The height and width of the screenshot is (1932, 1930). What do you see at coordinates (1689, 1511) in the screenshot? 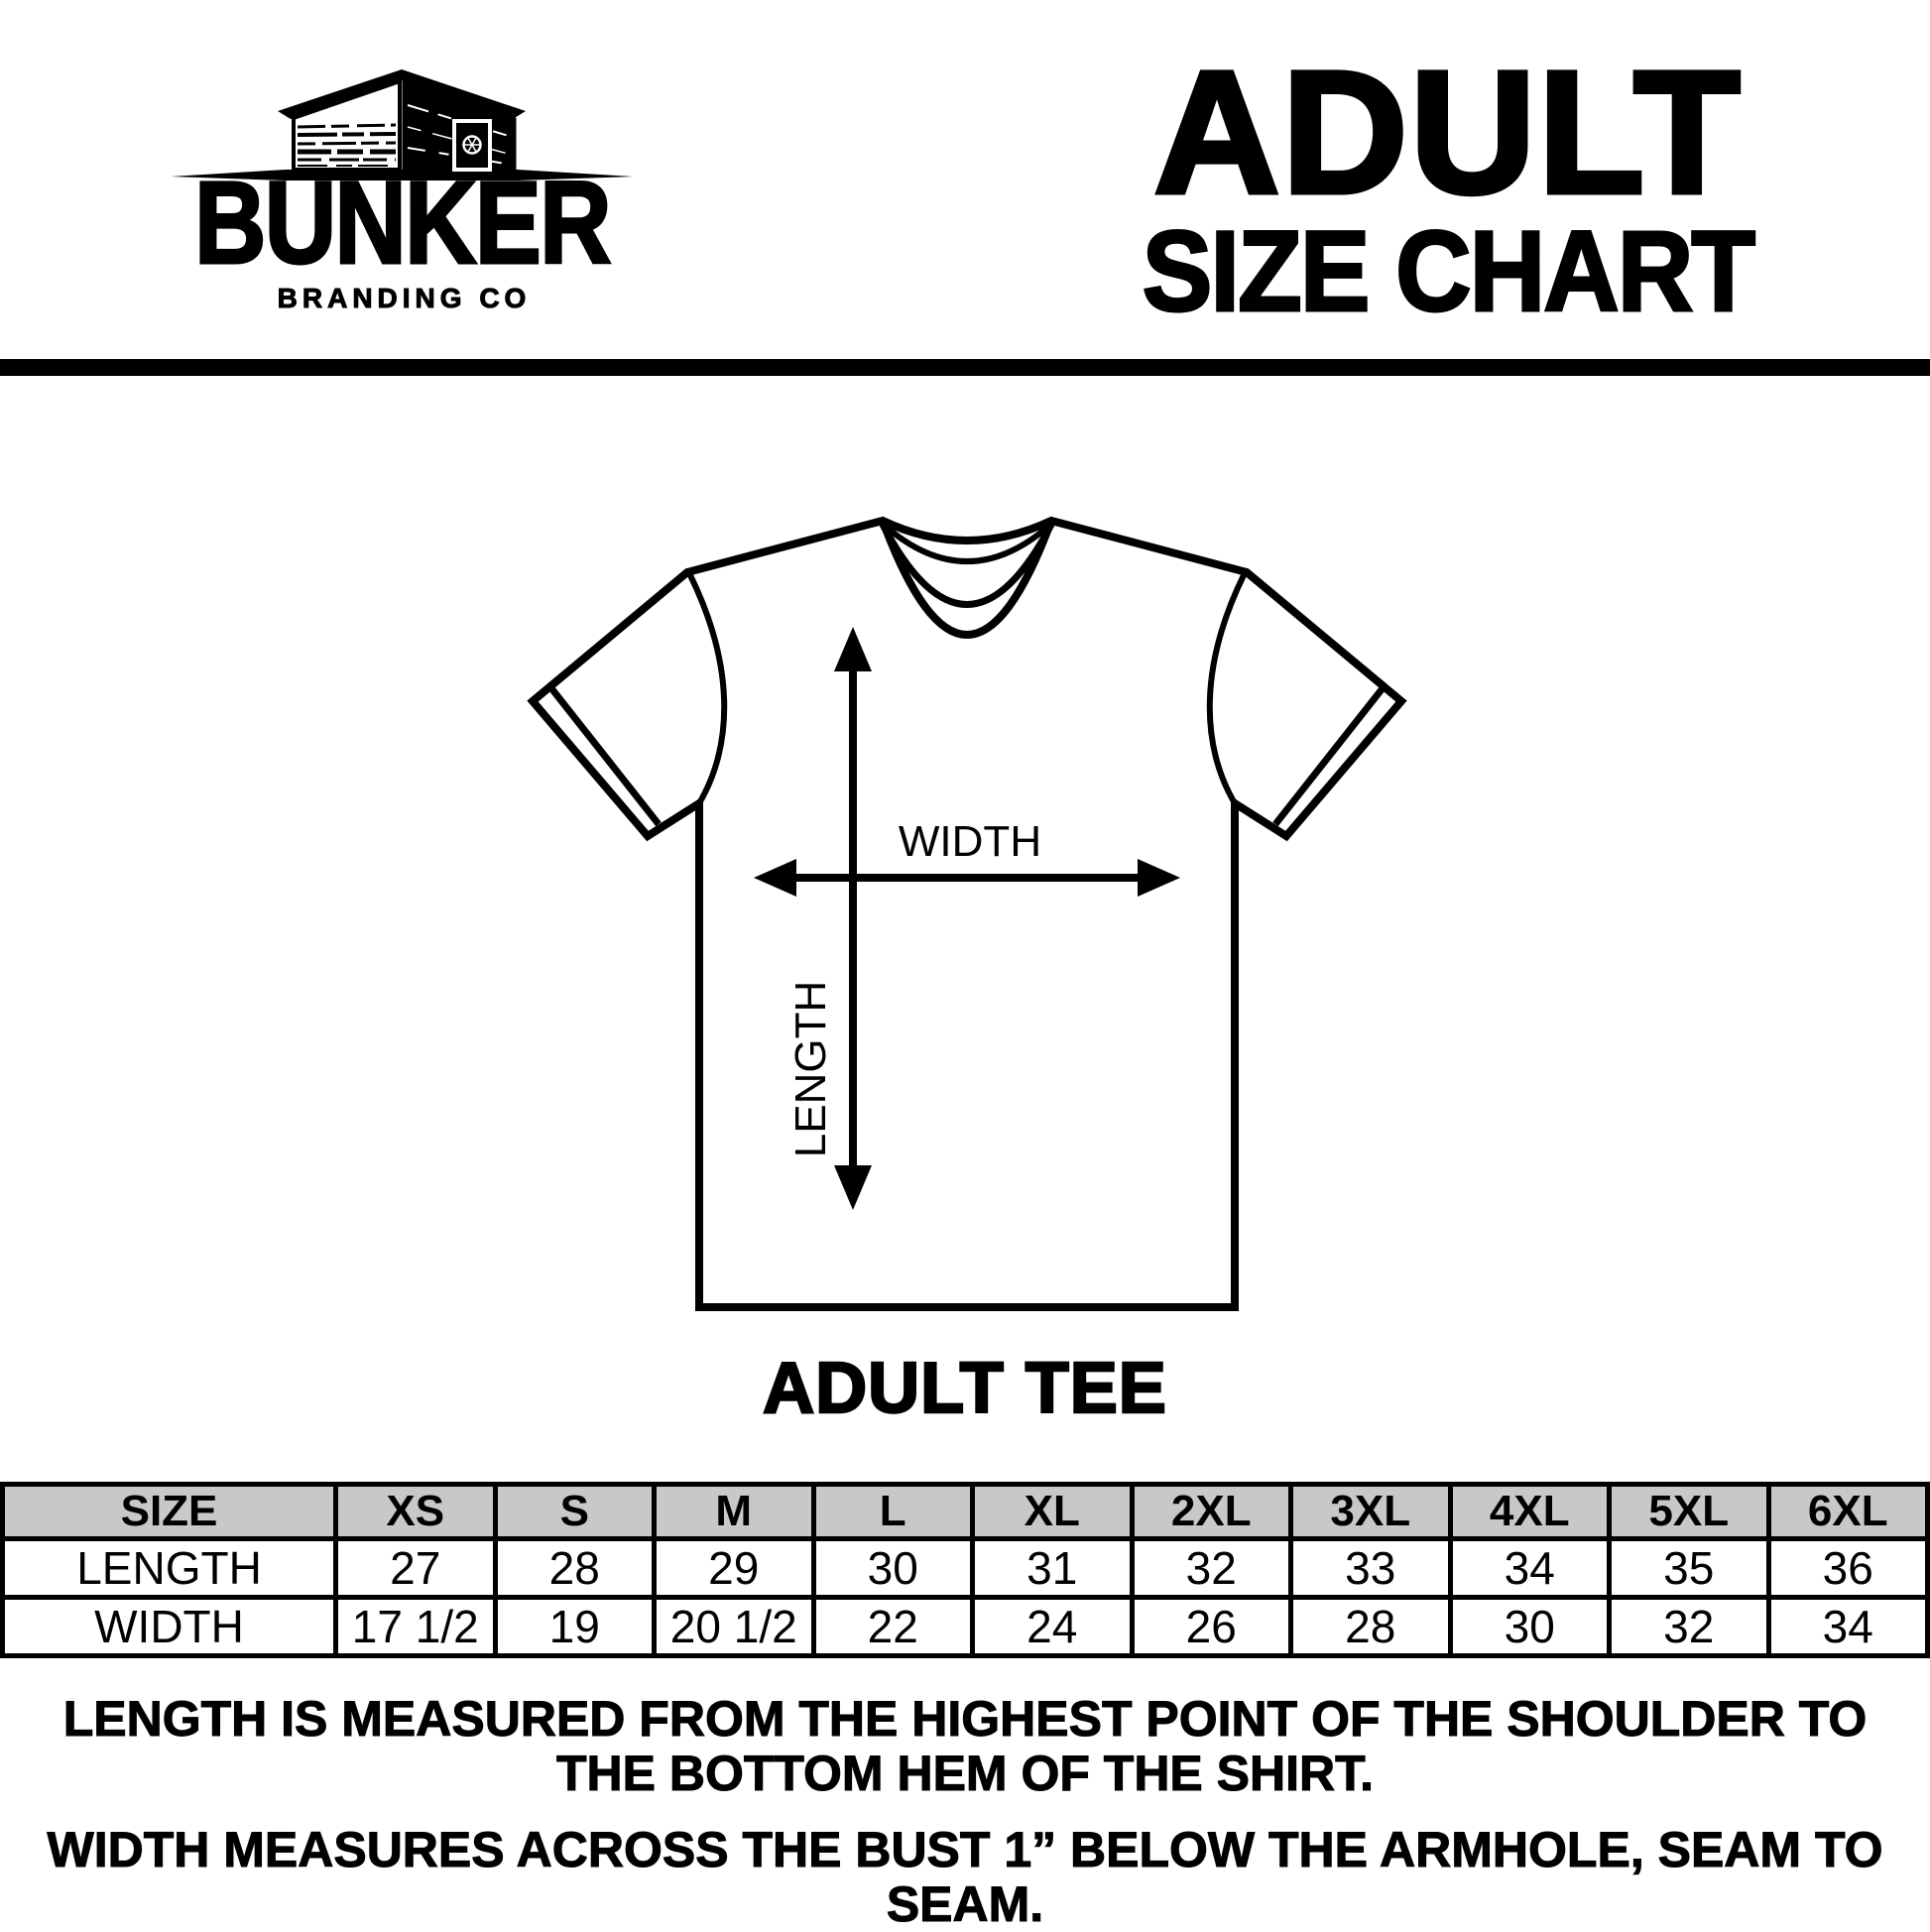
I see `column-header-5xl: 5XL` at bounding box center [1689, 1511].